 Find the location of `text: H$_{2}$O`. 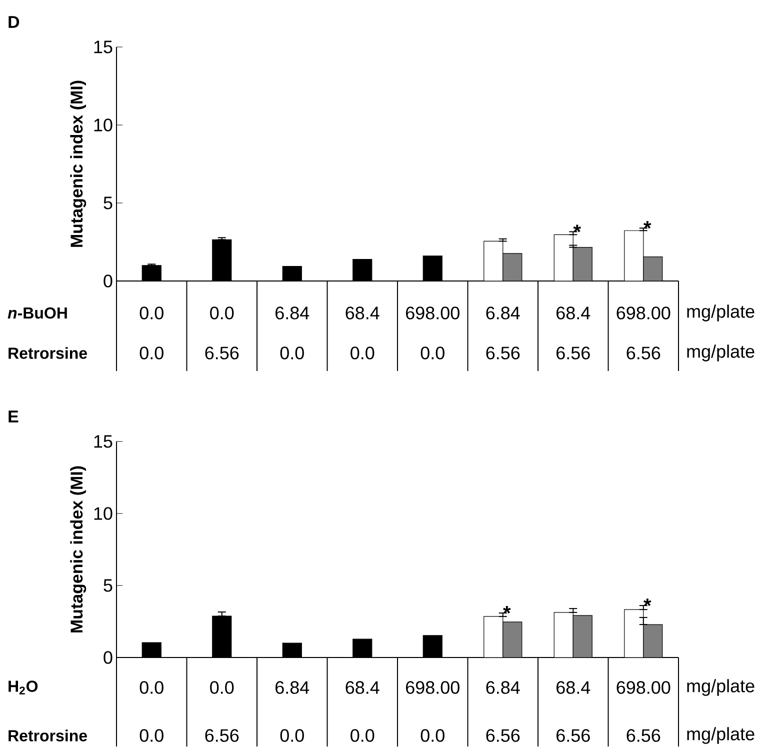

text: H$_{2}$O is located at coordinates (23, 687).